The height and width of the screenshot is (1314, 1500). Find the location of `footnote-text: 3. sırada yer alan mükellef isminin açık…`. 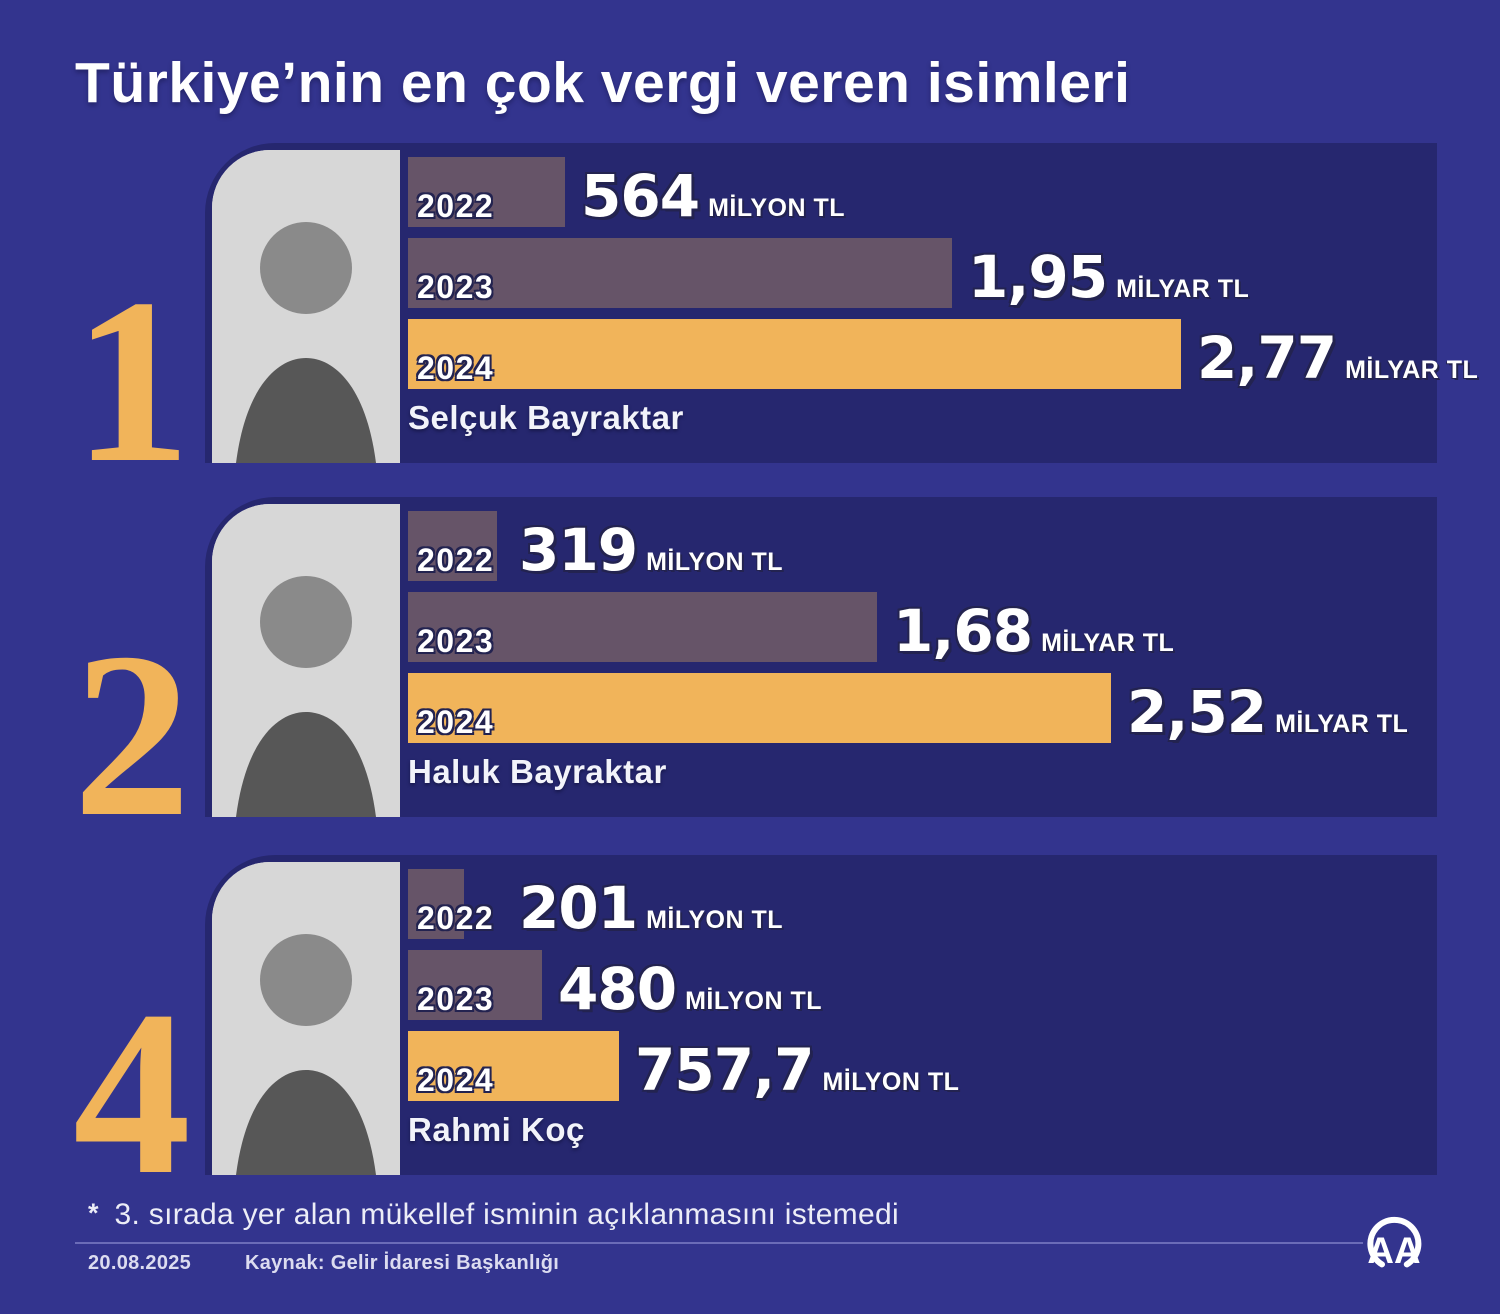

footnote-text: 3. sırada yer alan mükellef isminin açık… is located at coordinates (506, 1214).